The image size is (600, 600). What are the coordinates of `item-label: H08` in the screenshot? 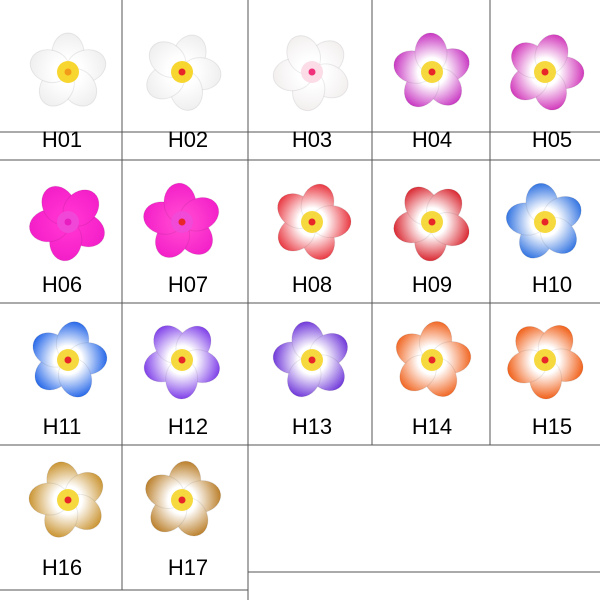 It's located at (312, 284).